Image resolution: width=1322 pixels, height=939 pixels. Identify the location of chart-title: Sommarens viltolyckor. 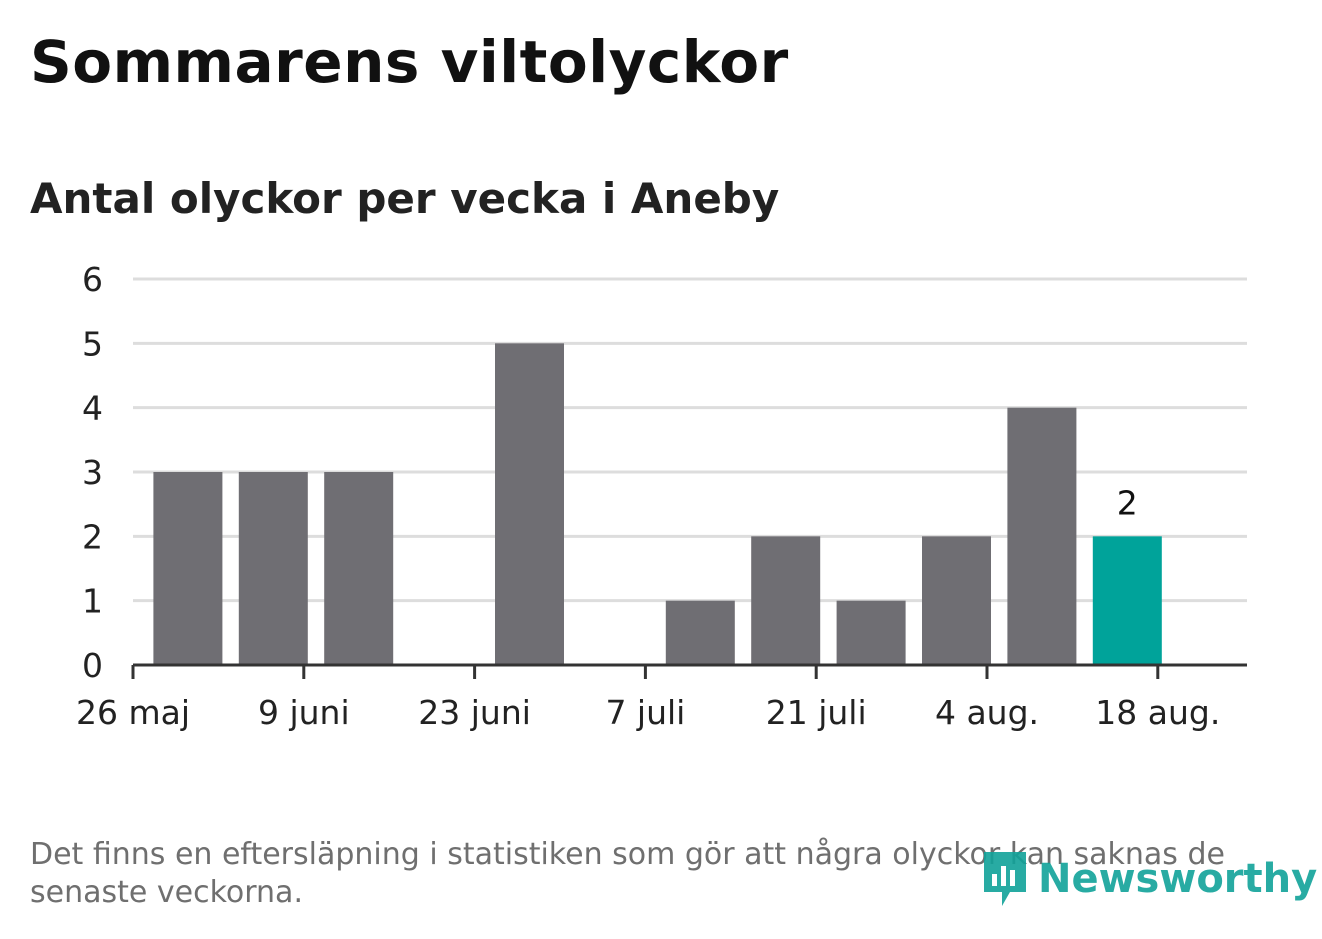
(409, 62).